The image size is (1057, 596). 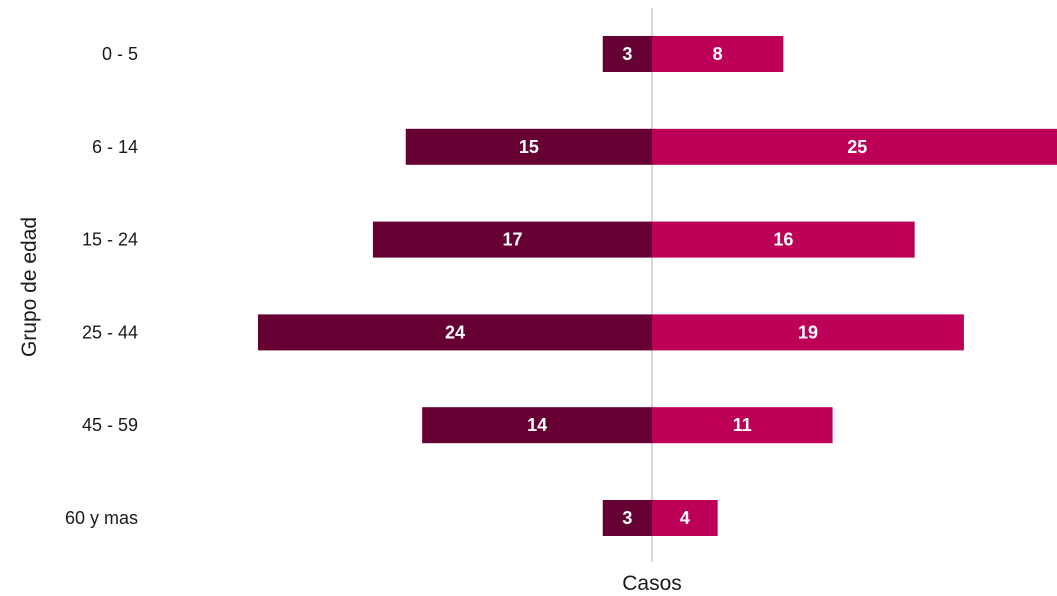 What do you see at coordinates (29, 287) in the screenshot?
I see `y-axis-title: Grupo de edad` at bounding box center [29, 287].